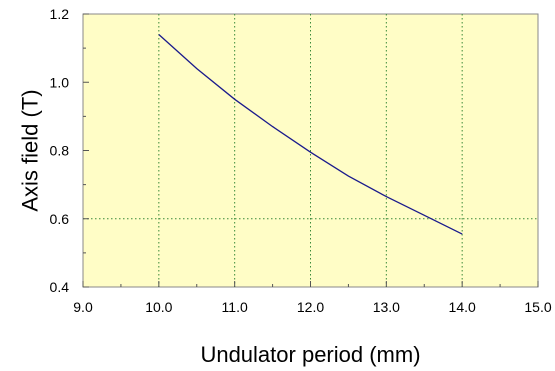 This screenshot has height=371, width=555. Describe the element at coordinates (462, 307) in the screenshot. I see `x-tick-label: 14.0` at that location.